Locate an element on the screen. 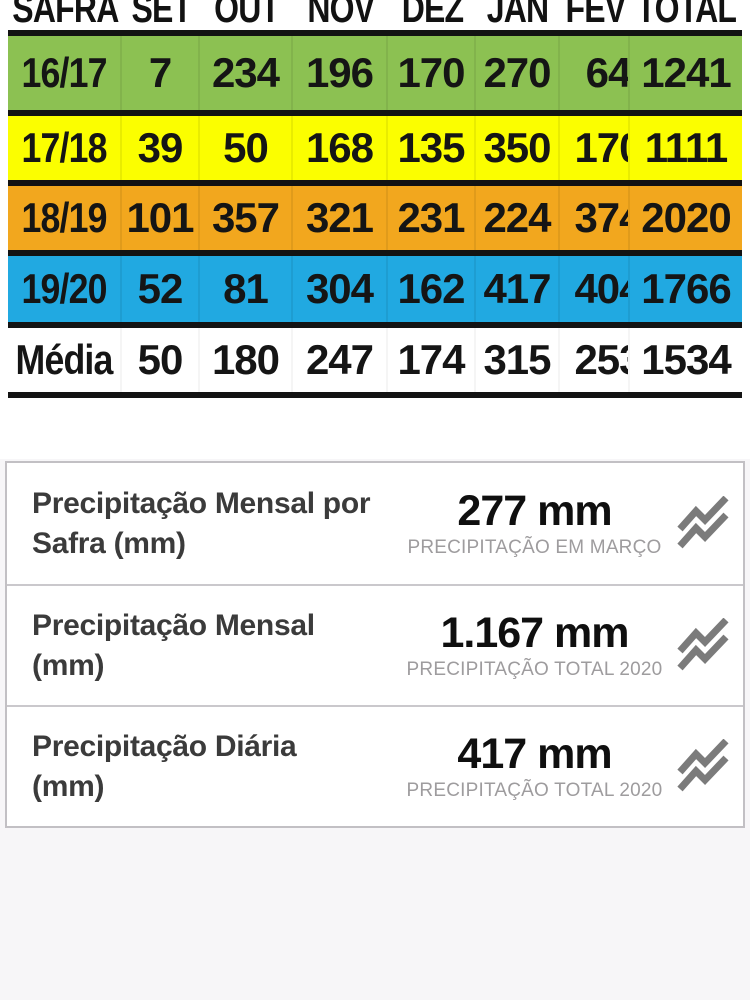 The image size is (750, 1000). cell-dez: 174 is located at coordinates (432, 360).